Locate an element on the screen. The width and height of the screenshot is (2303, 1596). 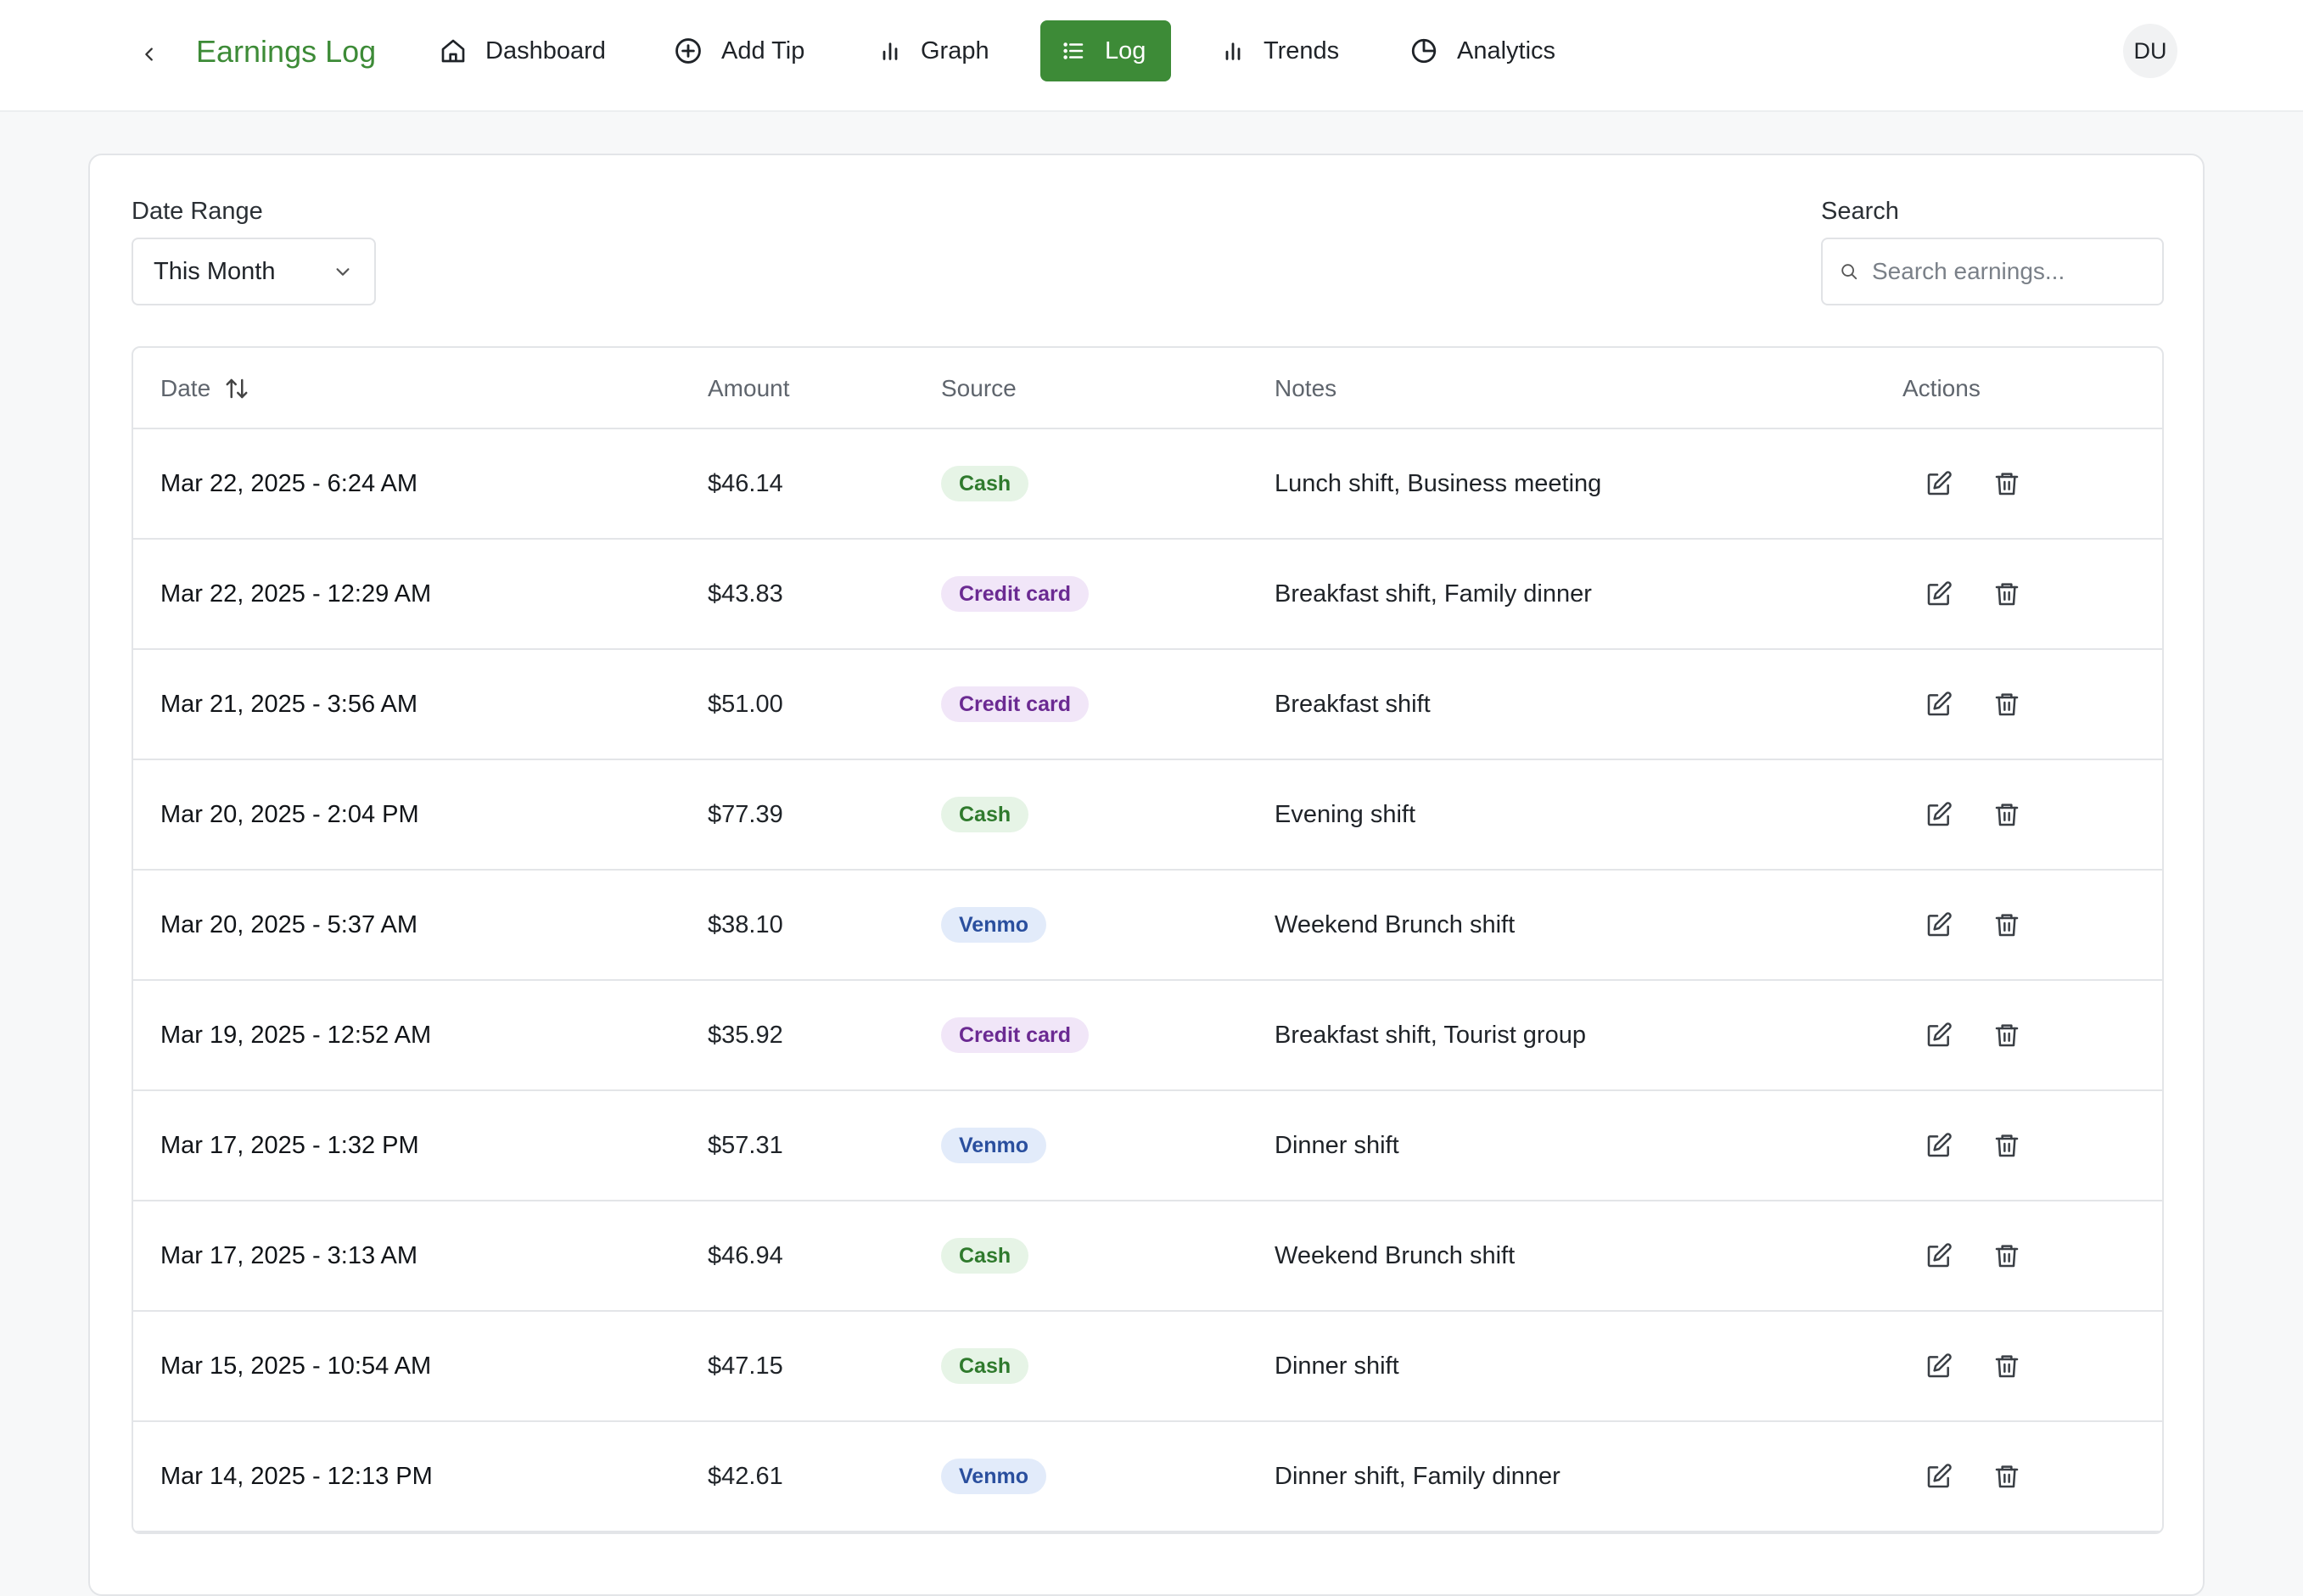
row-notes: Breakfast shift, Tourist group is located at coordinates (1430, 1035).